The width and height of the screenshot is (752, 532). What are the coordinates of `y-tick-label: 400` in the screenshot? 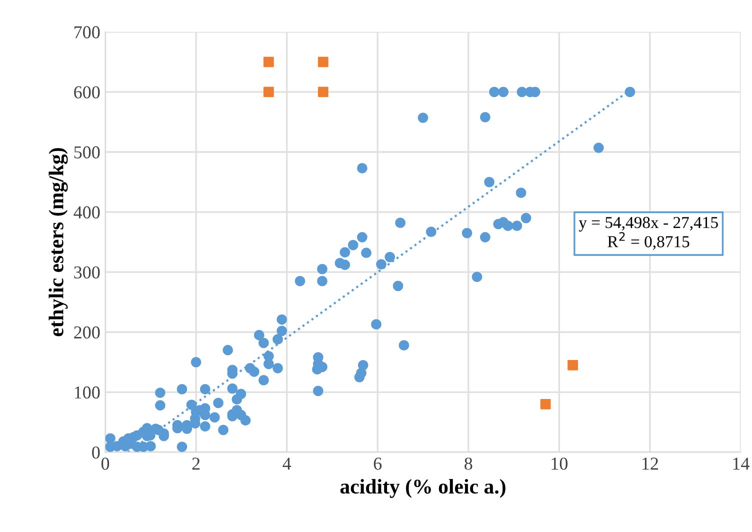 It's located at (87, 212).